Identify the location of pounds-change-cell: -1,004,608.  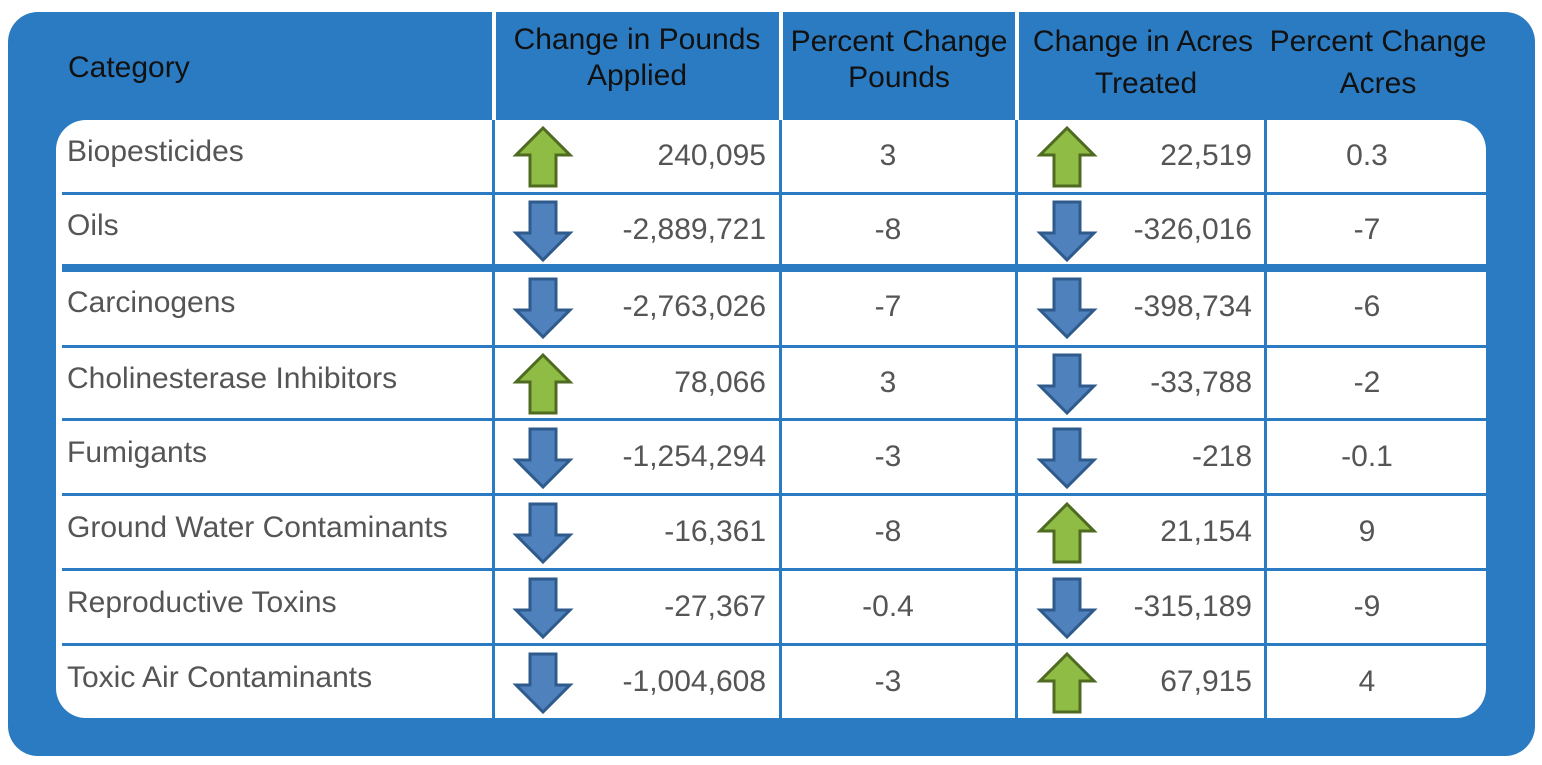
(694, 681).